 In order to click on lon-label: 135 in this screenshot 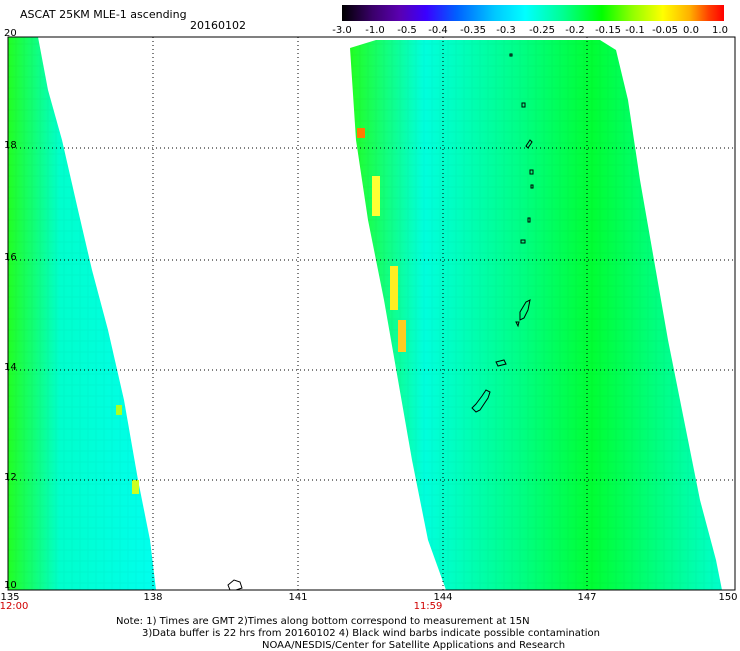, I will do `click(10, 597)`.